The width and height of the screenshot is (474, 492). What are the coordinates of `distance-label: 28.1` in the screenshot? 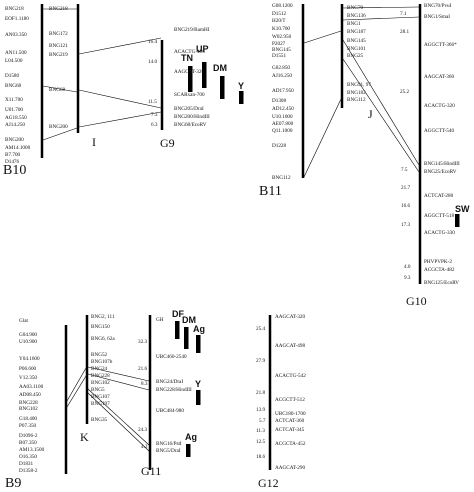 It's located at (405, 32).